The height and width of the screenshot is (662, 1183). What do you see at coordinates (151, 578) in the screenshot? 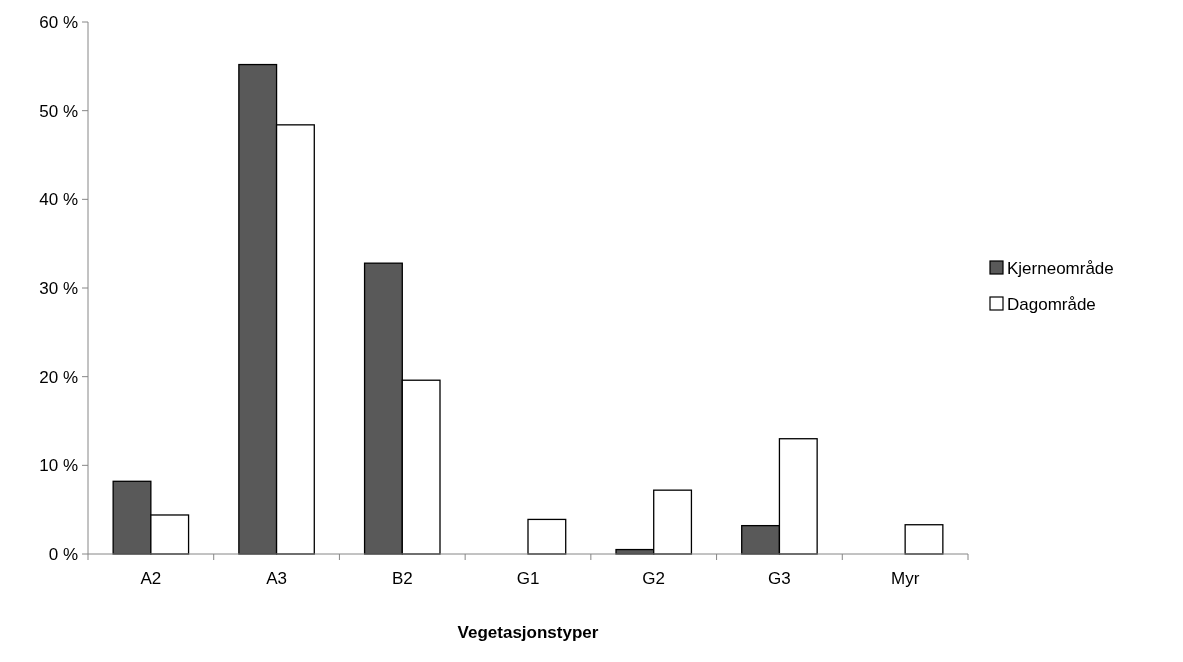
I see `x-tick-label: A2` at bounding box center [151, 578].